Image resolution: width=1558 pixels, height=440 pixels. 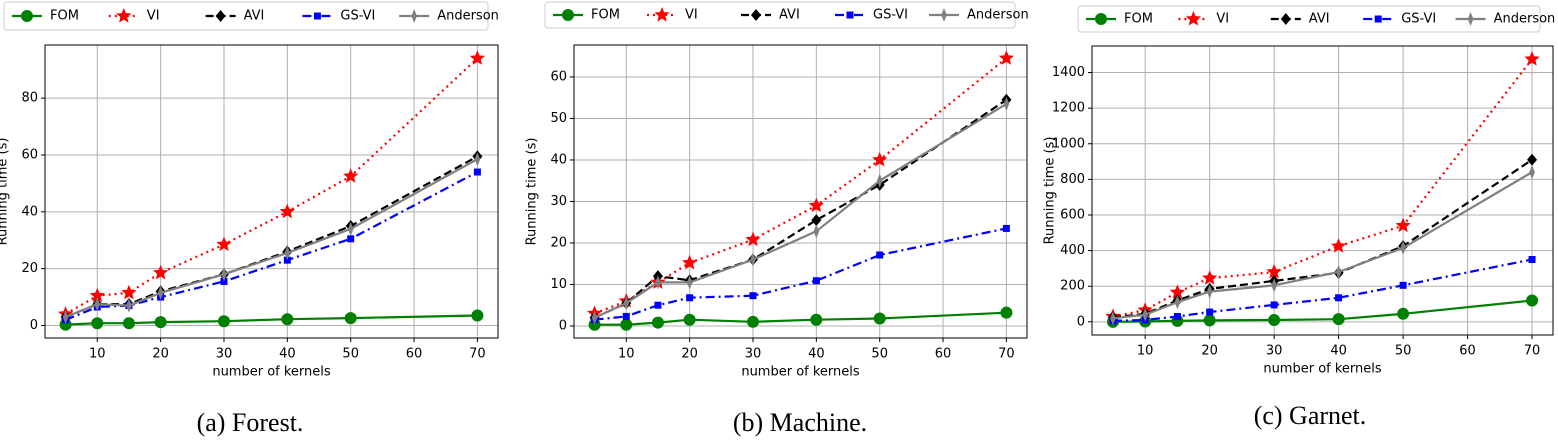 I want to click on y-tick-label: 30, so click(x=558, y=201).